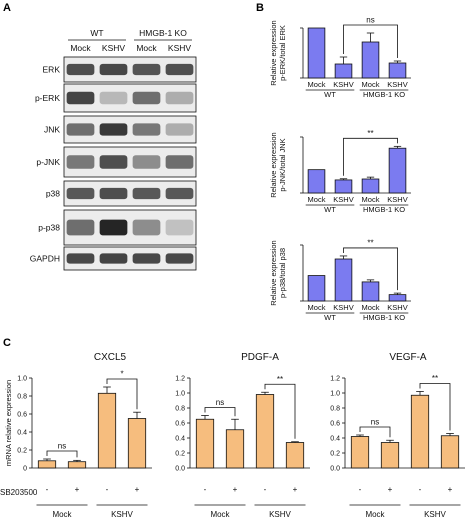 Image resolution: width=474 pixels, height=532 pixels. What do you see at coordinates (8, 423) in the screenshot?
I see `y-axis-label: mRNA relative expression` at bounding box center [8, 423].